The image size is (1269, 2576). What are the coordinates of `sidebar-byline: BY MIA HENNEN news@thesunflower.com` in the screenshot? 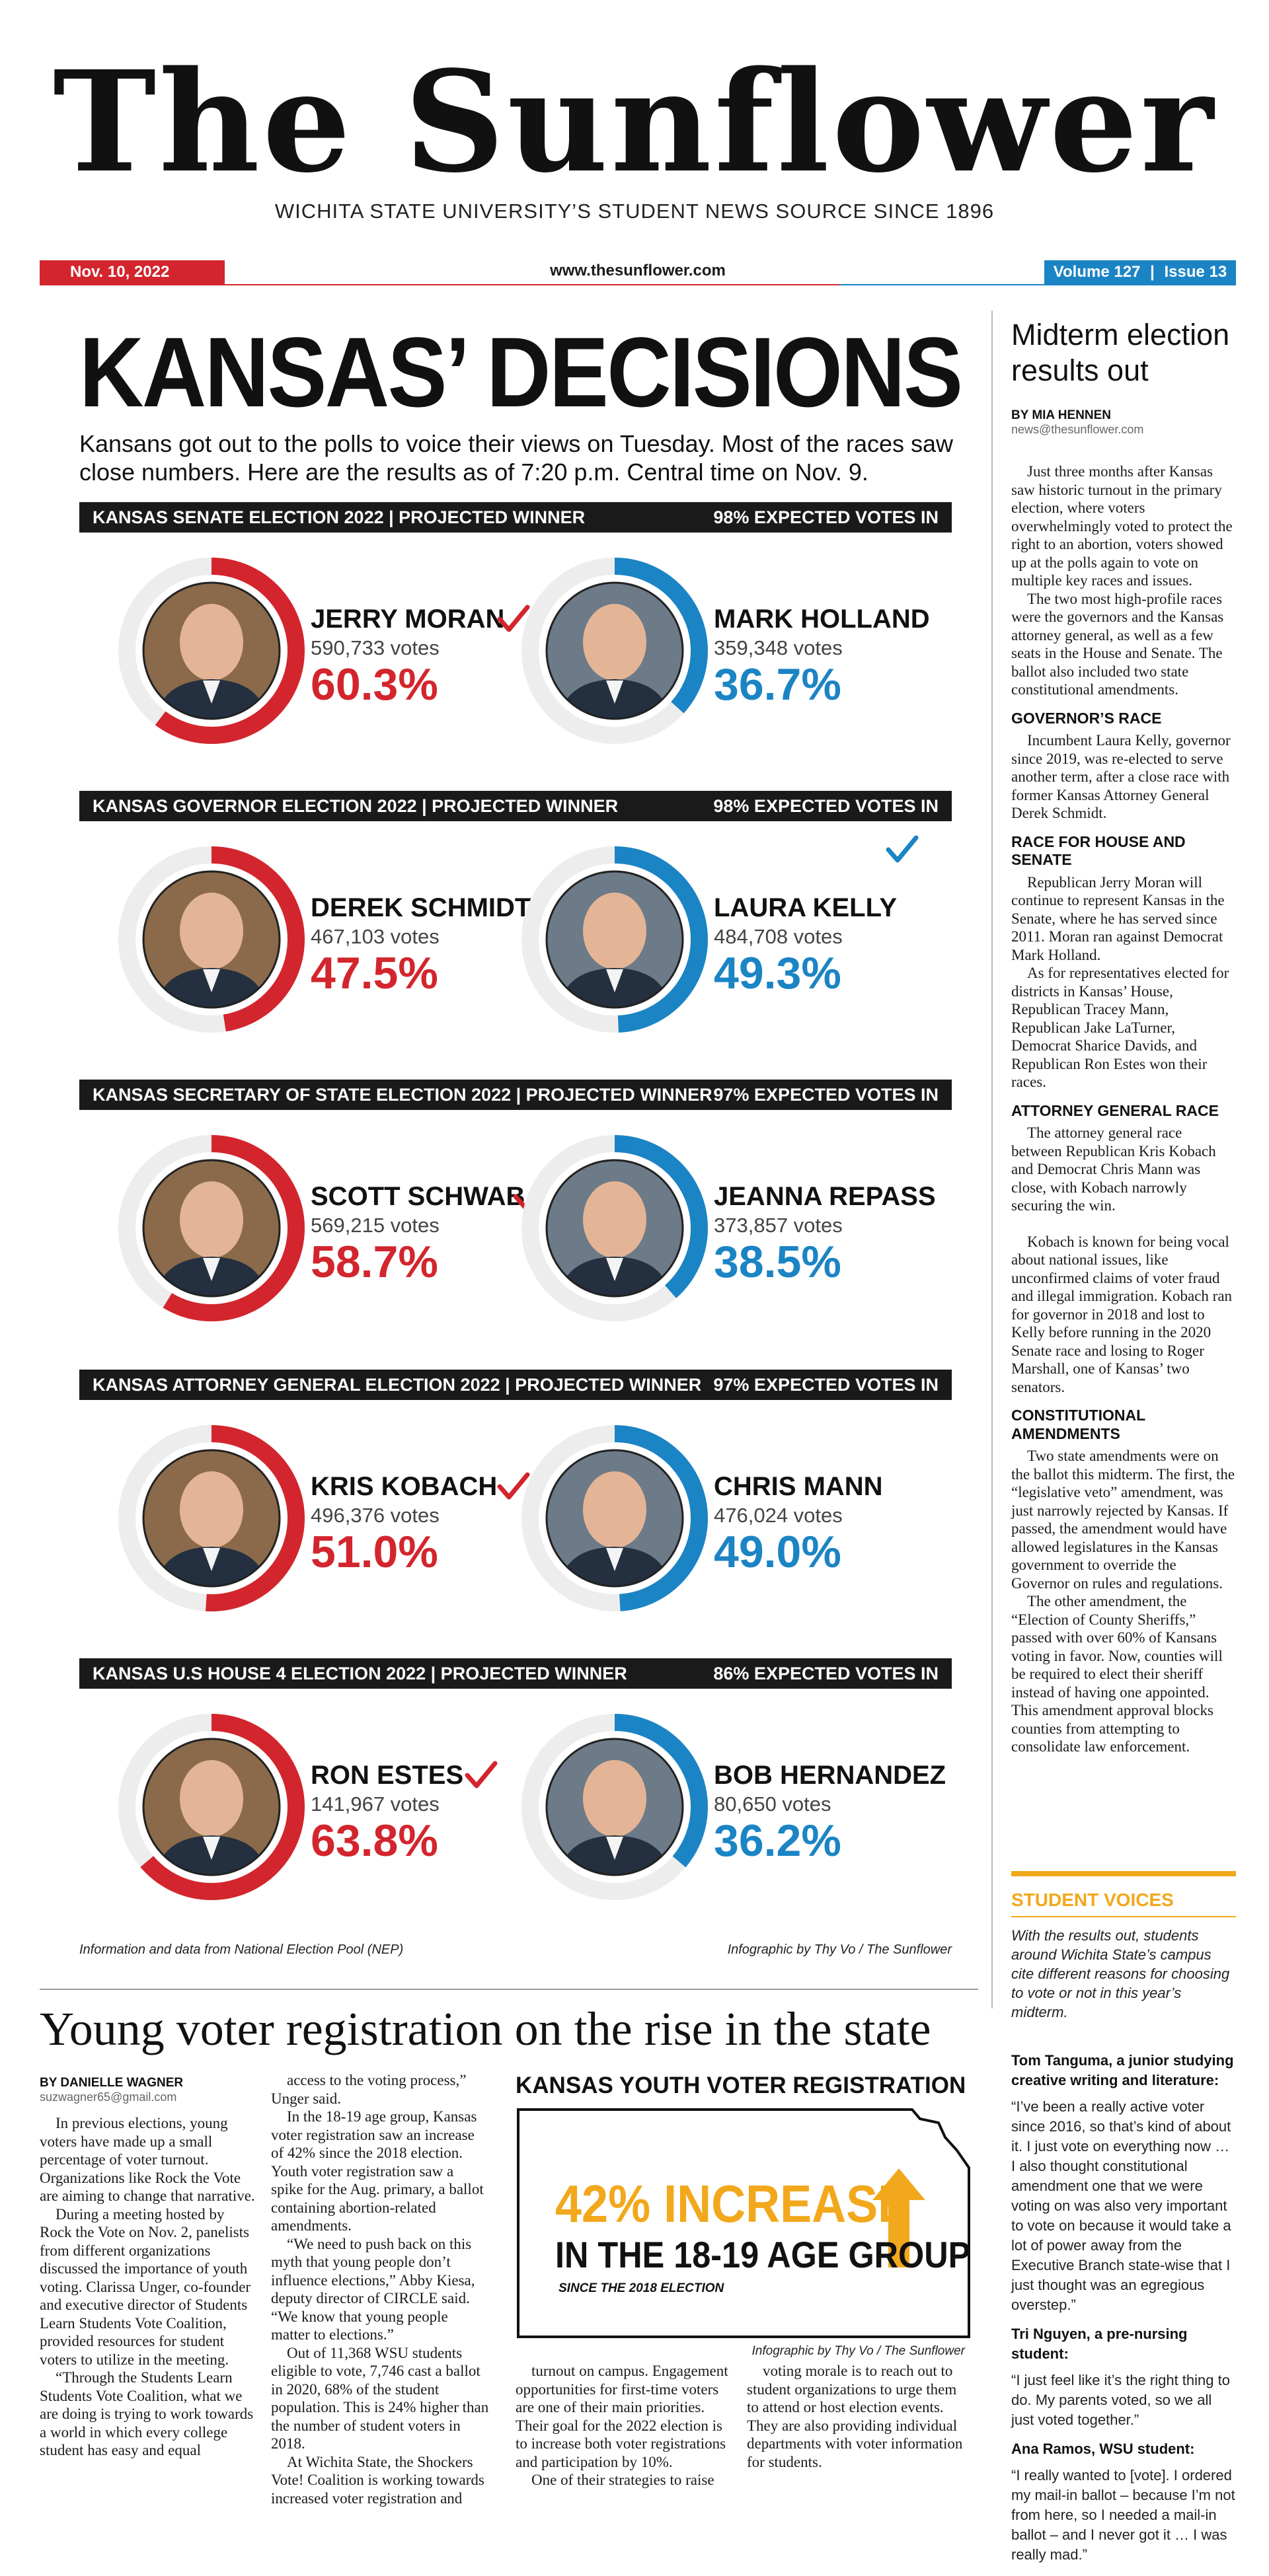 It's located at (1077, 422).